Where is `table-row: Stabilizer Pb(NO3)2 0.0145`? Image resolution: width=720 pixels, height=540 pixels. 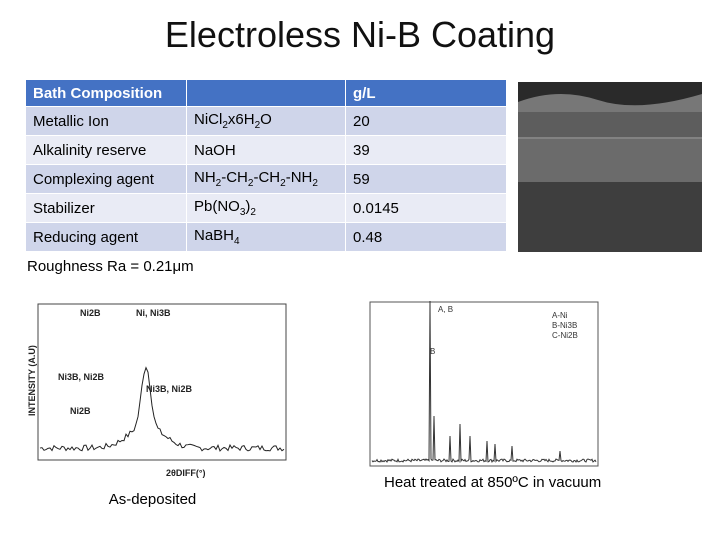
table-row: Stabilizer Pb(NO3)2 0.0145 is located at coordinates (266, 208).